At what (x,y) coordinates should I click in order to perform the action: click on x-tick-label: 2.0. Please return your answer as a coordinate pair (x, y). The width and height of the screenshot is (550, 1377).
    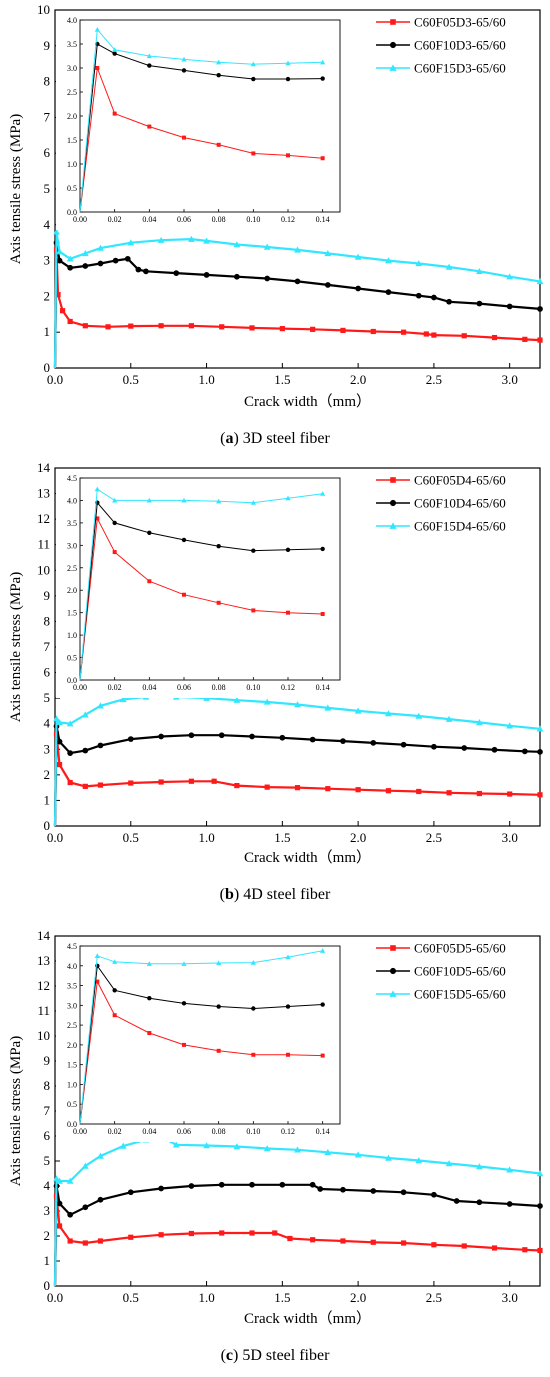
    Looking at the image, I should click on (358, 837).